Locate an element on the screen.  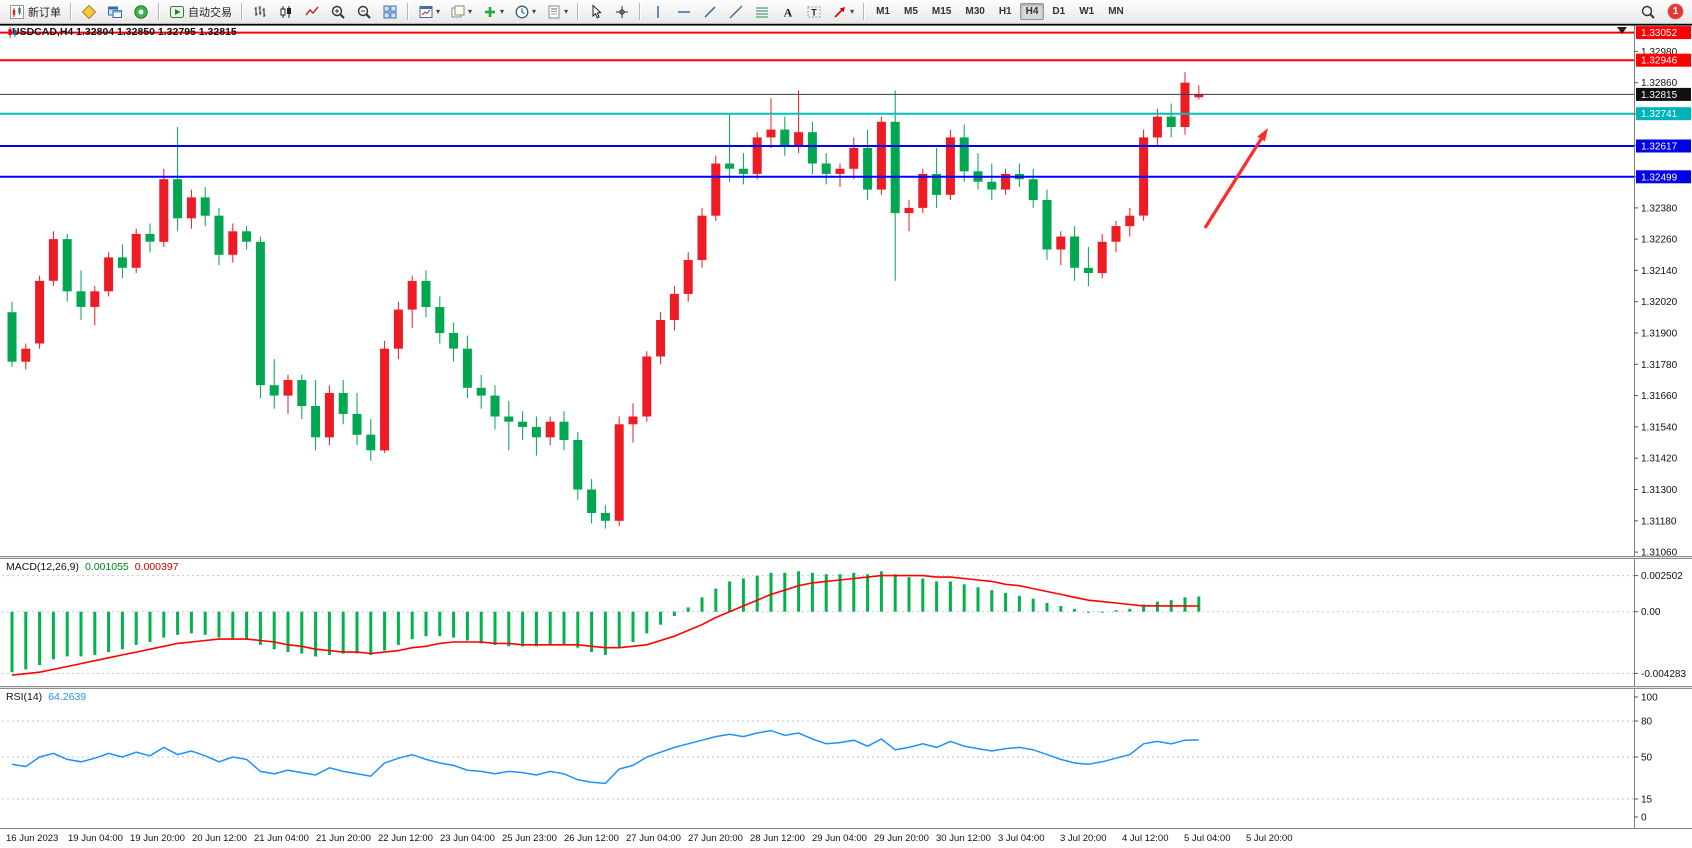
price-tick-label: 1.31540 is located at coordinates (1659, 427).